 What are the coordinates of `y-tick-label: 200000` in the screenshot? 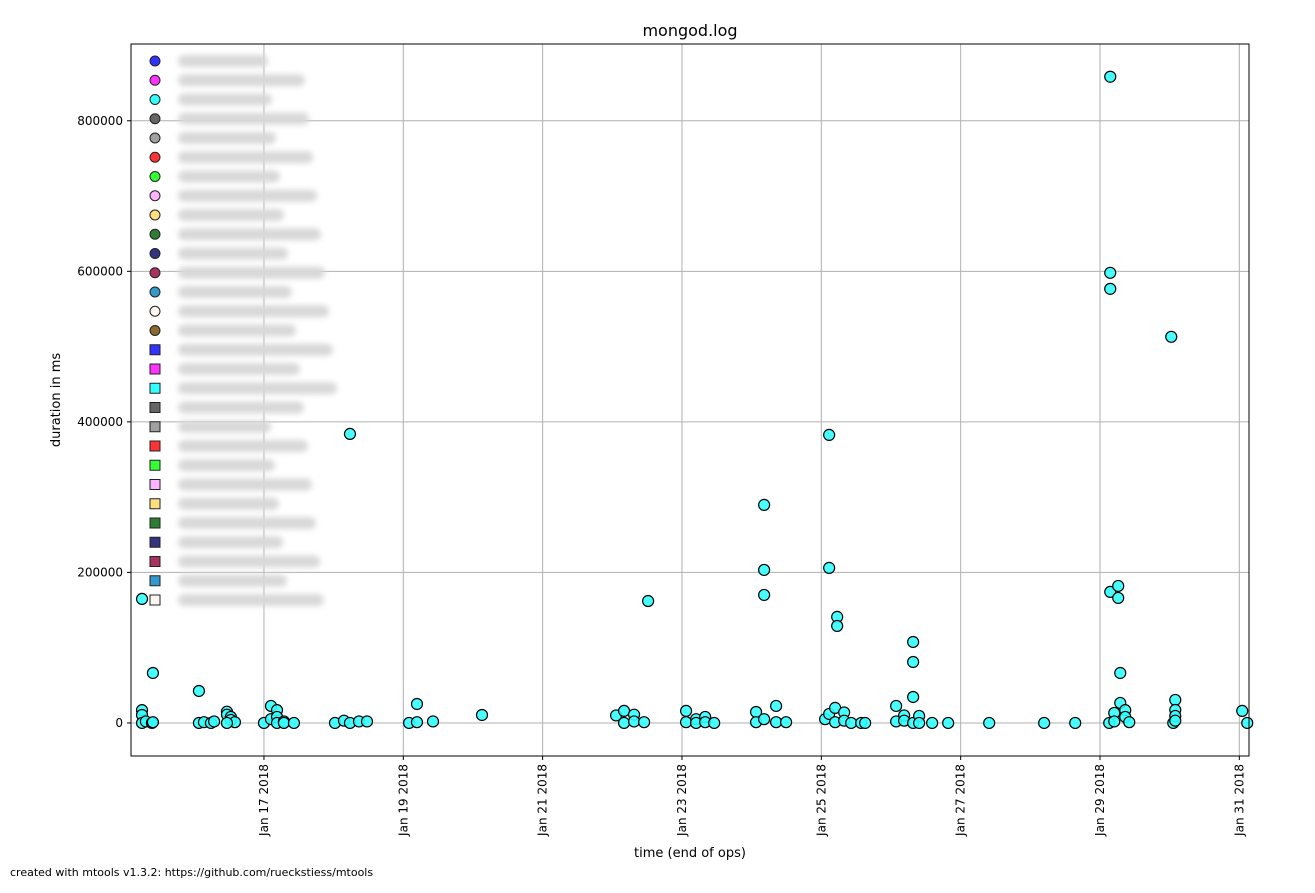 It's located at (100, 572).